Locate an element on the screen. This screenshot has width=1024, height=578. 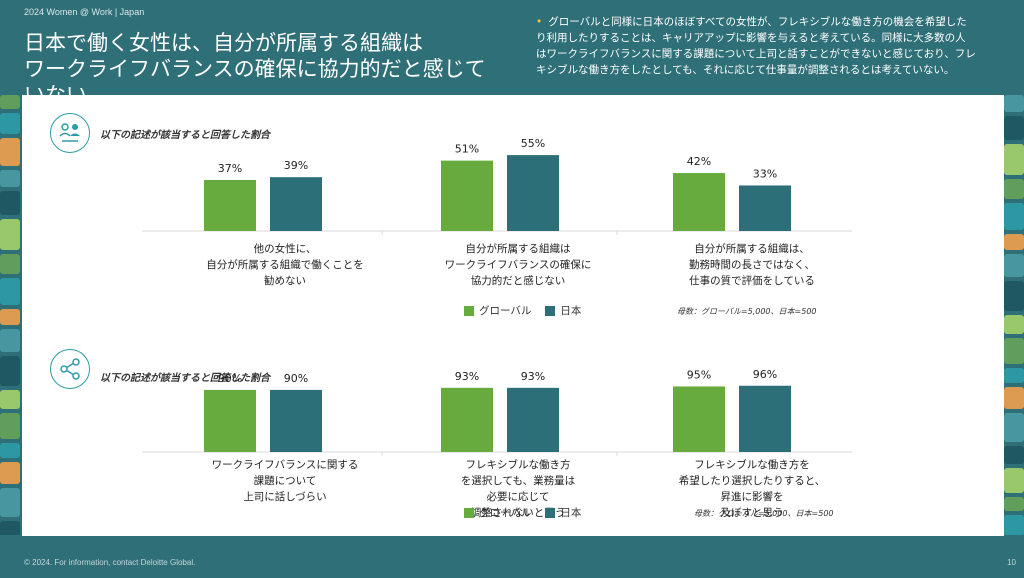
section-1-label: 以下の記述が該当すると回答した割合 is located at coordinates (185, 135).